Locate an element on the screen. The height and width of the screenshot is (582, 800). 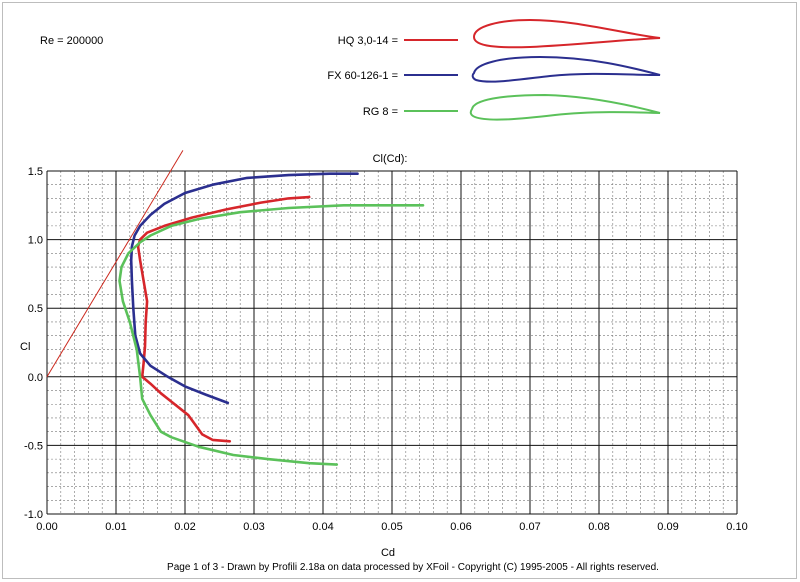
y-tick-label: -1.0 is located at coordinates (33, 515).